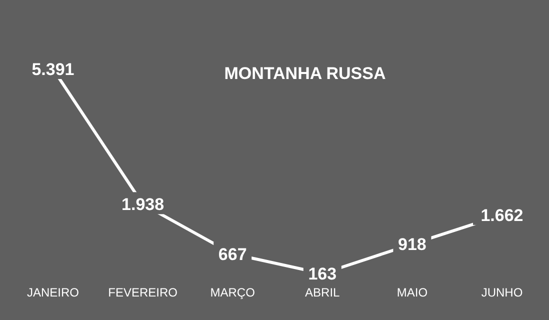 Image resolution: width=549 pixels, height=320 pixels. What do you see at coordinates (143, 293) in the screenshot?
I see `x-tick-label: FEVEREIRO` at bounding box center [143, 293].